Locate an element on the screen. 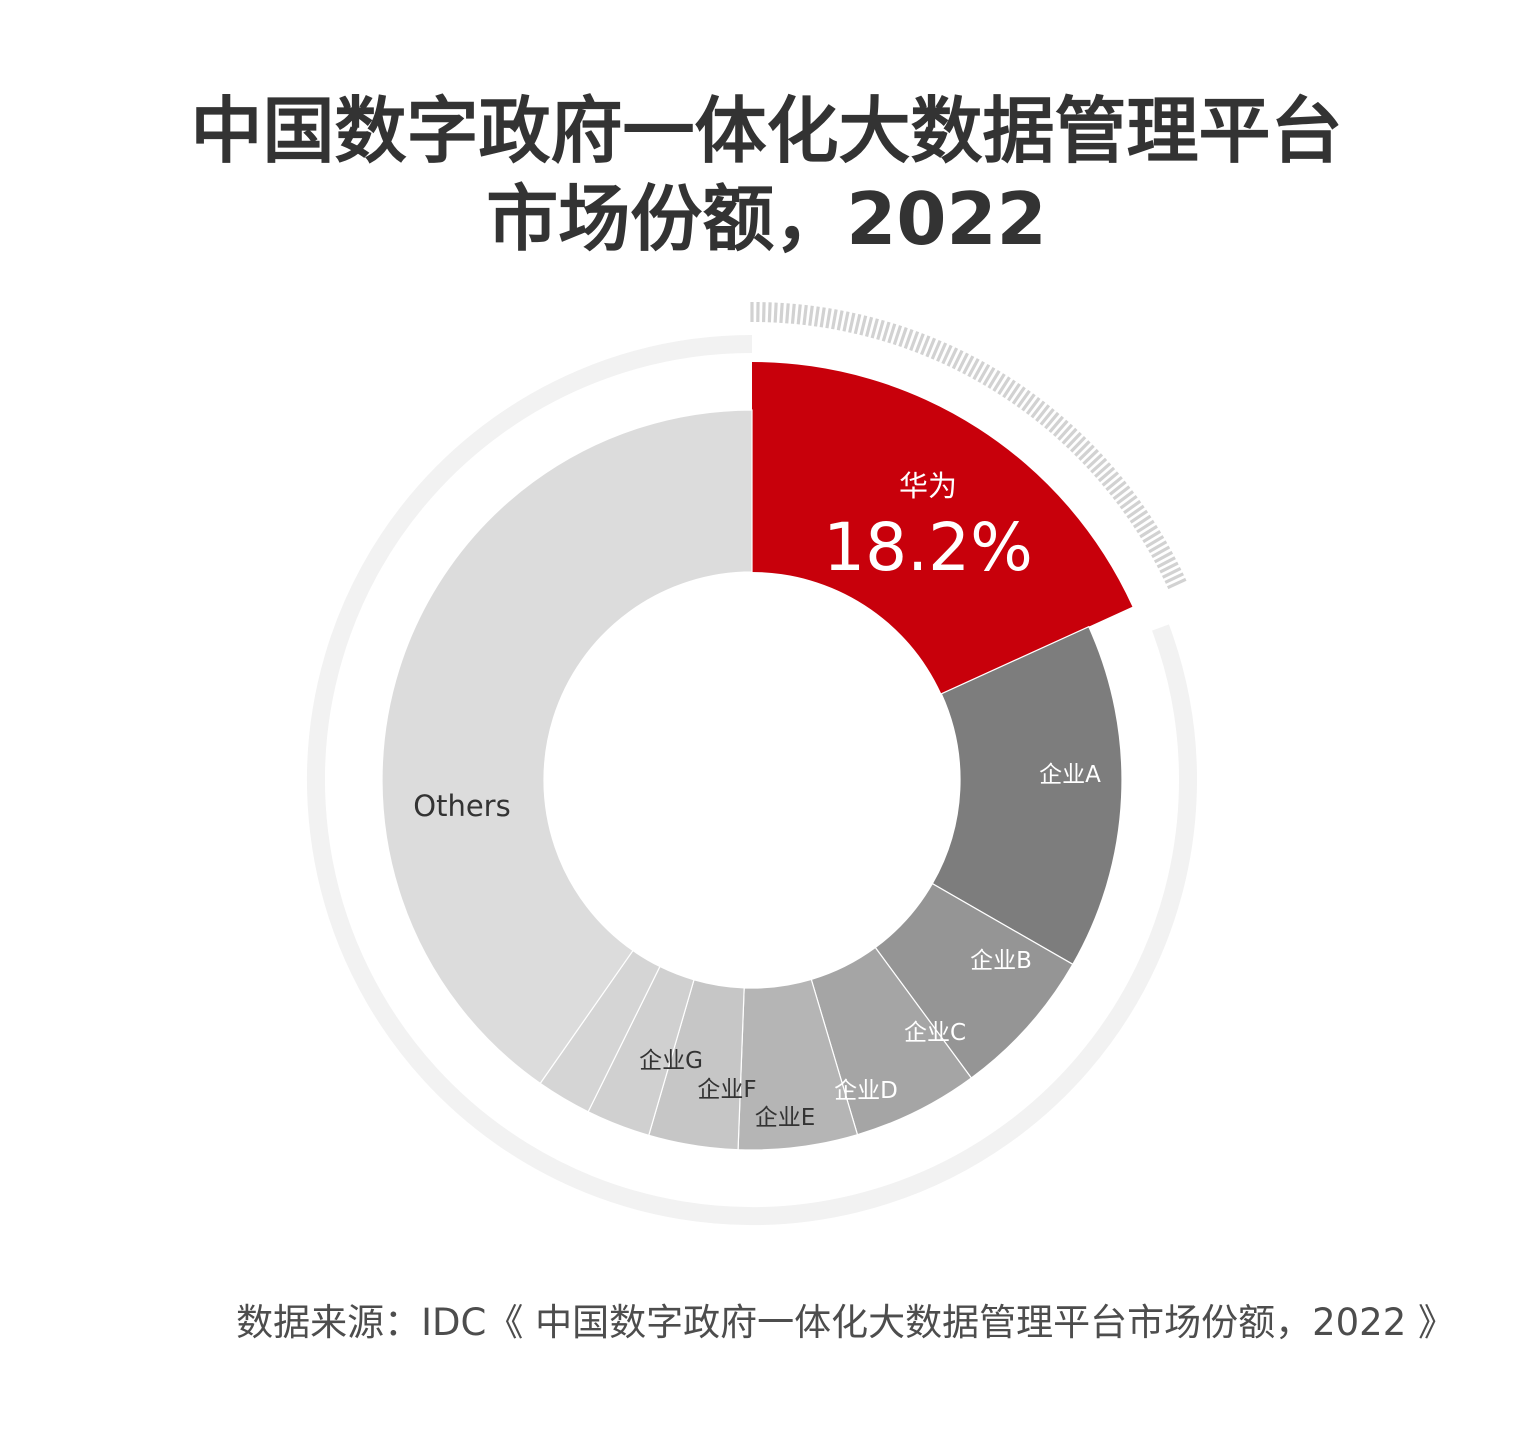  slice-label-企业e: 企业E is located at coordinates (785, 1118).